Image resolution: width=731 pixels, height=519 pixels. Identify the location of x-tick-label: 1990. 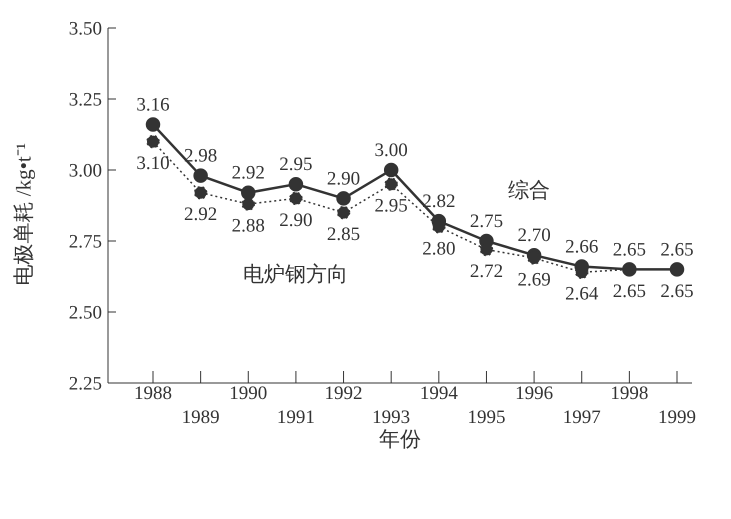
(248, 393).